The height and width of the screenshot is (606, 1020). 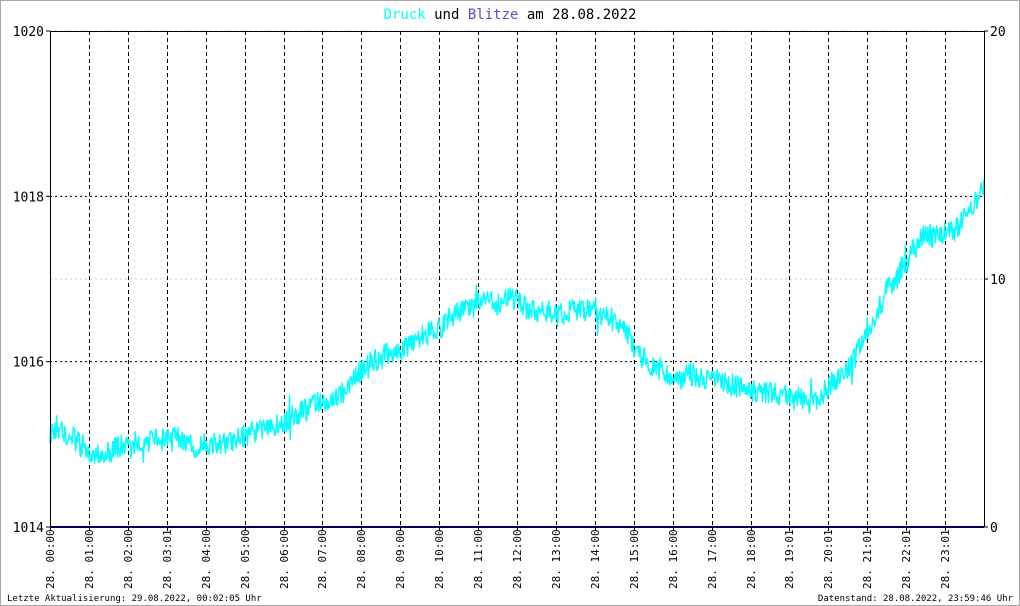 What do you see at coordinates (916, 599) in the screenshot?
I see `footer-data-status: Datenstand: 28.08.2022, 23:59:46 Uhr` at bounding box center [916, 599].